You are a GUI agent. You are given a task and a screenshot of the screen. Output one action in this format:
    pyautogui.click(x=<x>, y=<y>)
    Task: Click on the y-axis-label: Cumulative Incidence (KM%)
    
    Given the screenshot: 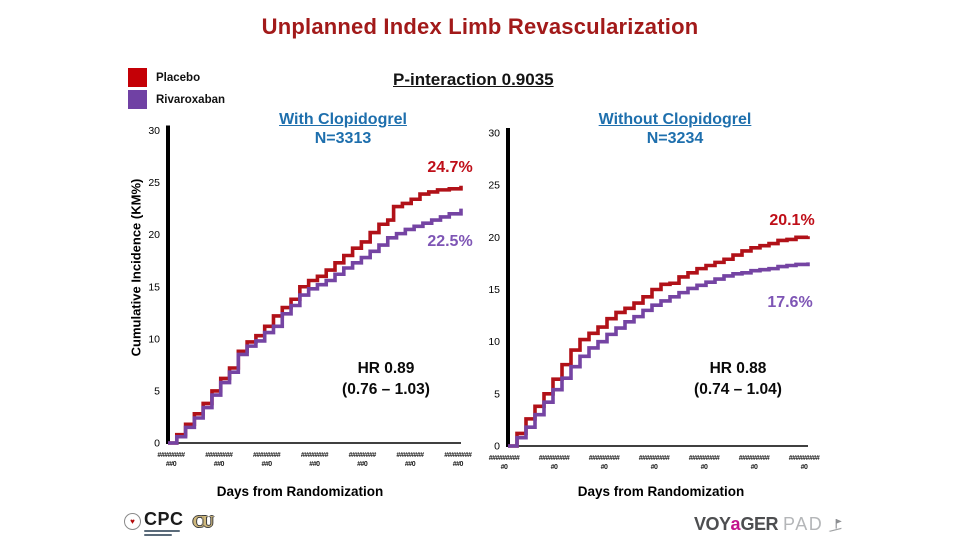 What is the action you would take?
    pyautogui.click(x=136, y=267)
    